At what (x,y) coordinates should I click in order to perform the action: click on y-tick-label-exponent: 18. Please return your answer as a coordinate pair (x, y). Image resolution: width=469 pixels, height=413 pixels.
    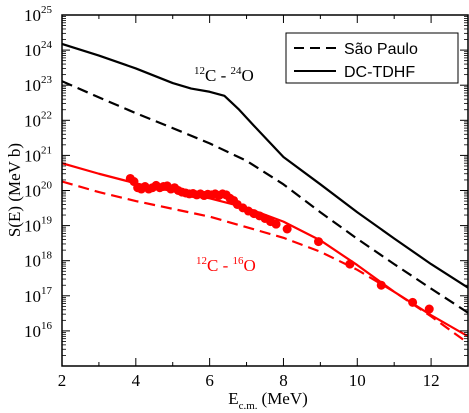
    Looking at the image, I should click on (47, 256).